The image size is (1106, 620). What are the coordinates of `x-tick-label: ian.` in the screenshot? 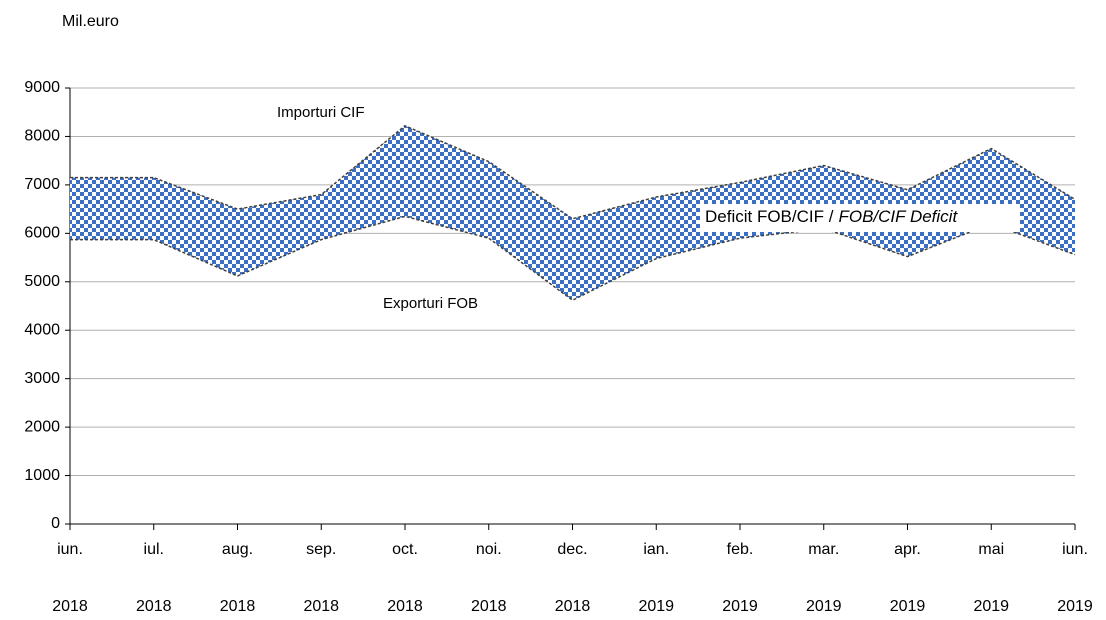 It's located at (656, 549).